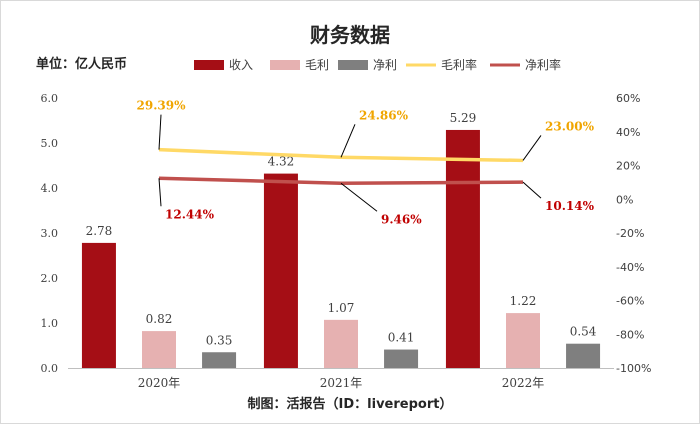  I want to click on bar-data-label: 5.29, so click(463, 118).